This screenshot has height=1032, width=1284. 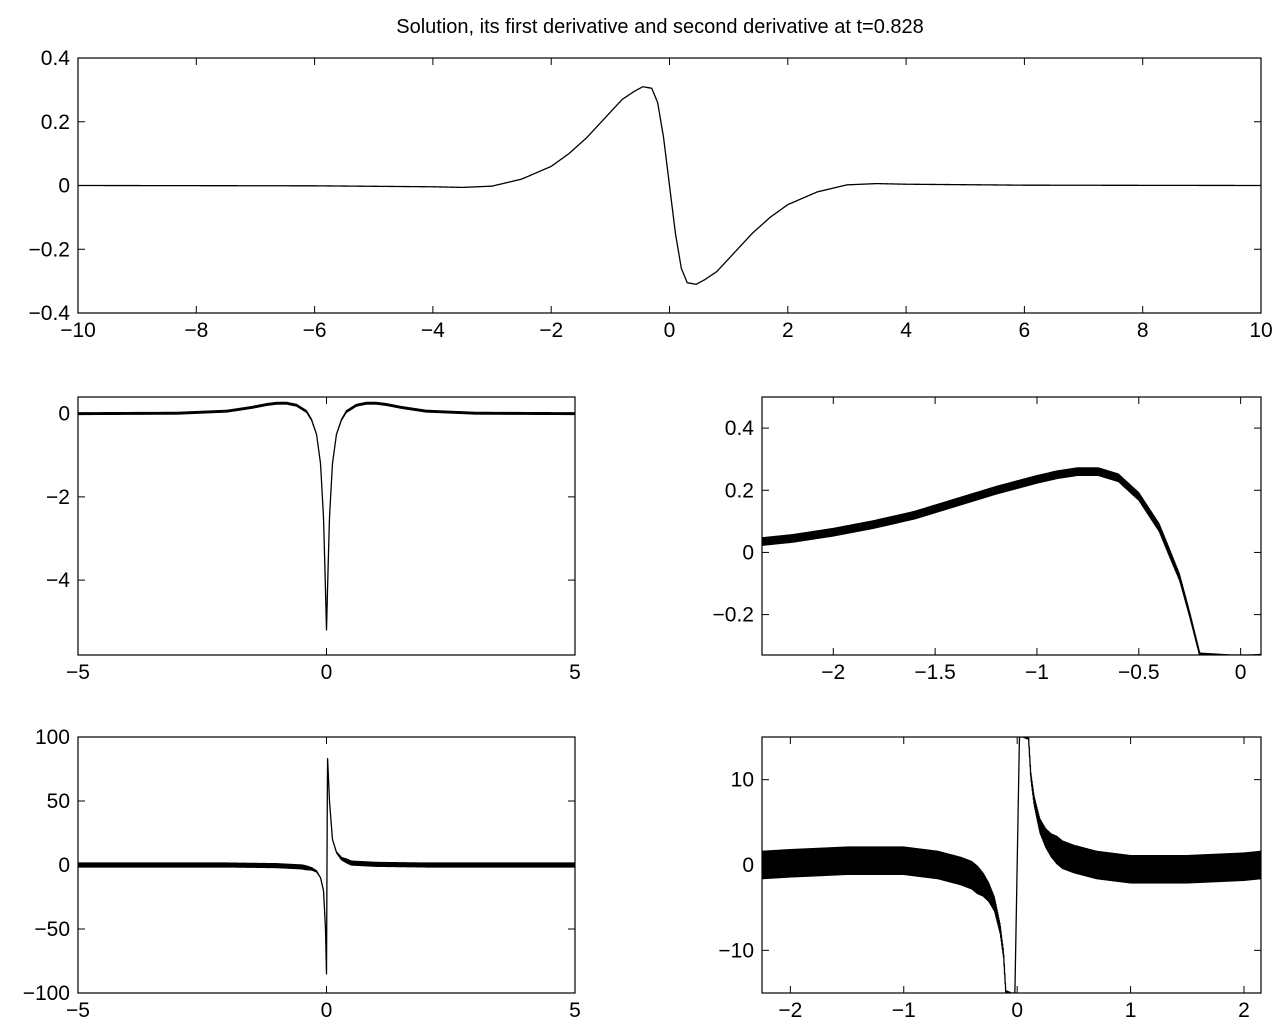 What do you see at coordinates (58, 497) in the screenshot?
I see `y-tick-label: −2` at bounding box center [58, 497].